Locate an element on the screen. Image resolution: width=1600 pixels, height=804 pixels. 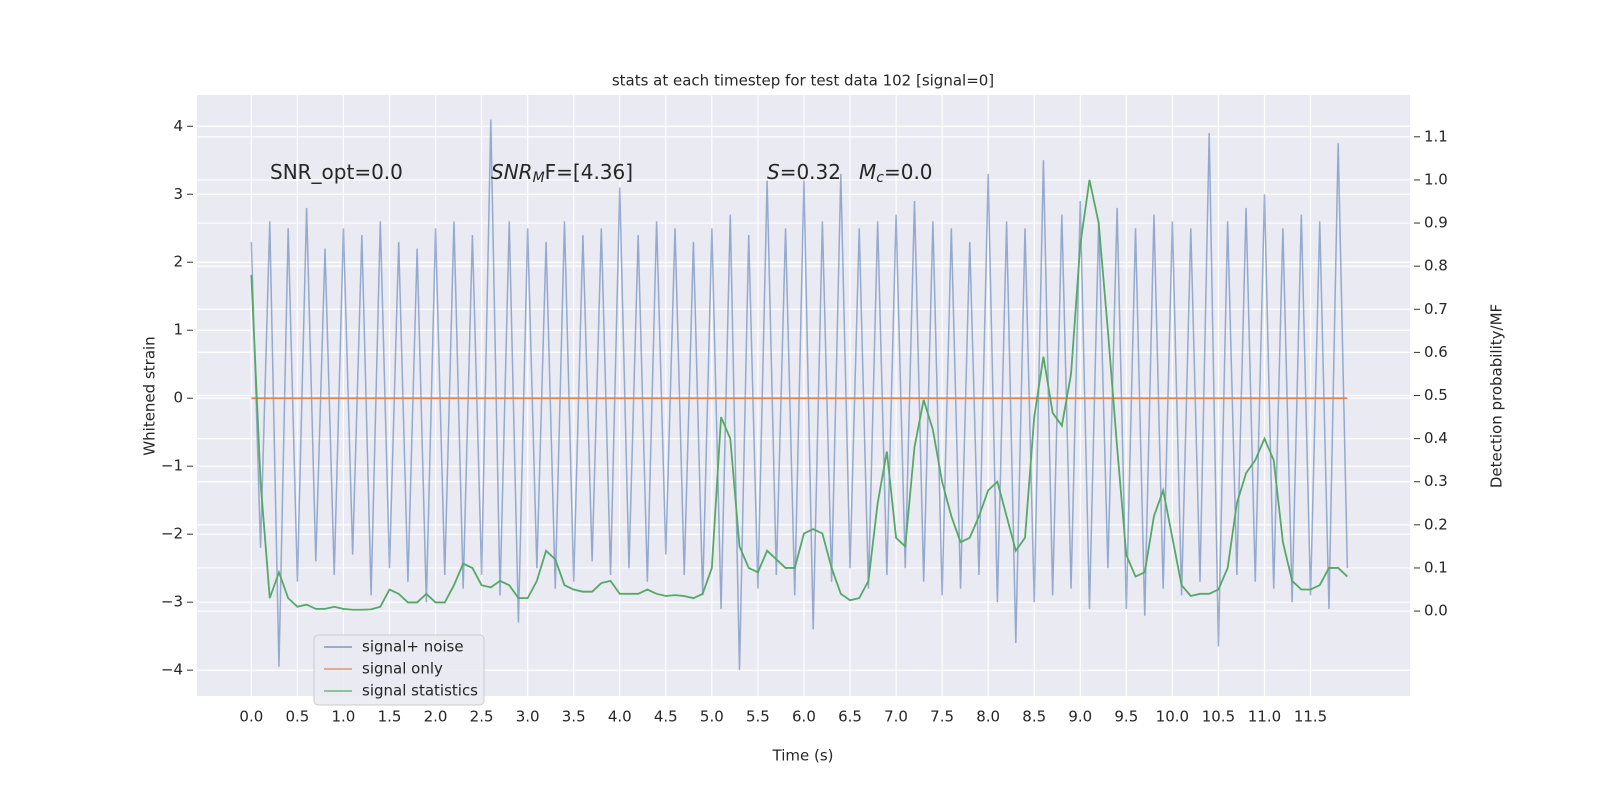
y2-tick-label: 0.8 is located at coordinates (1436, 266).